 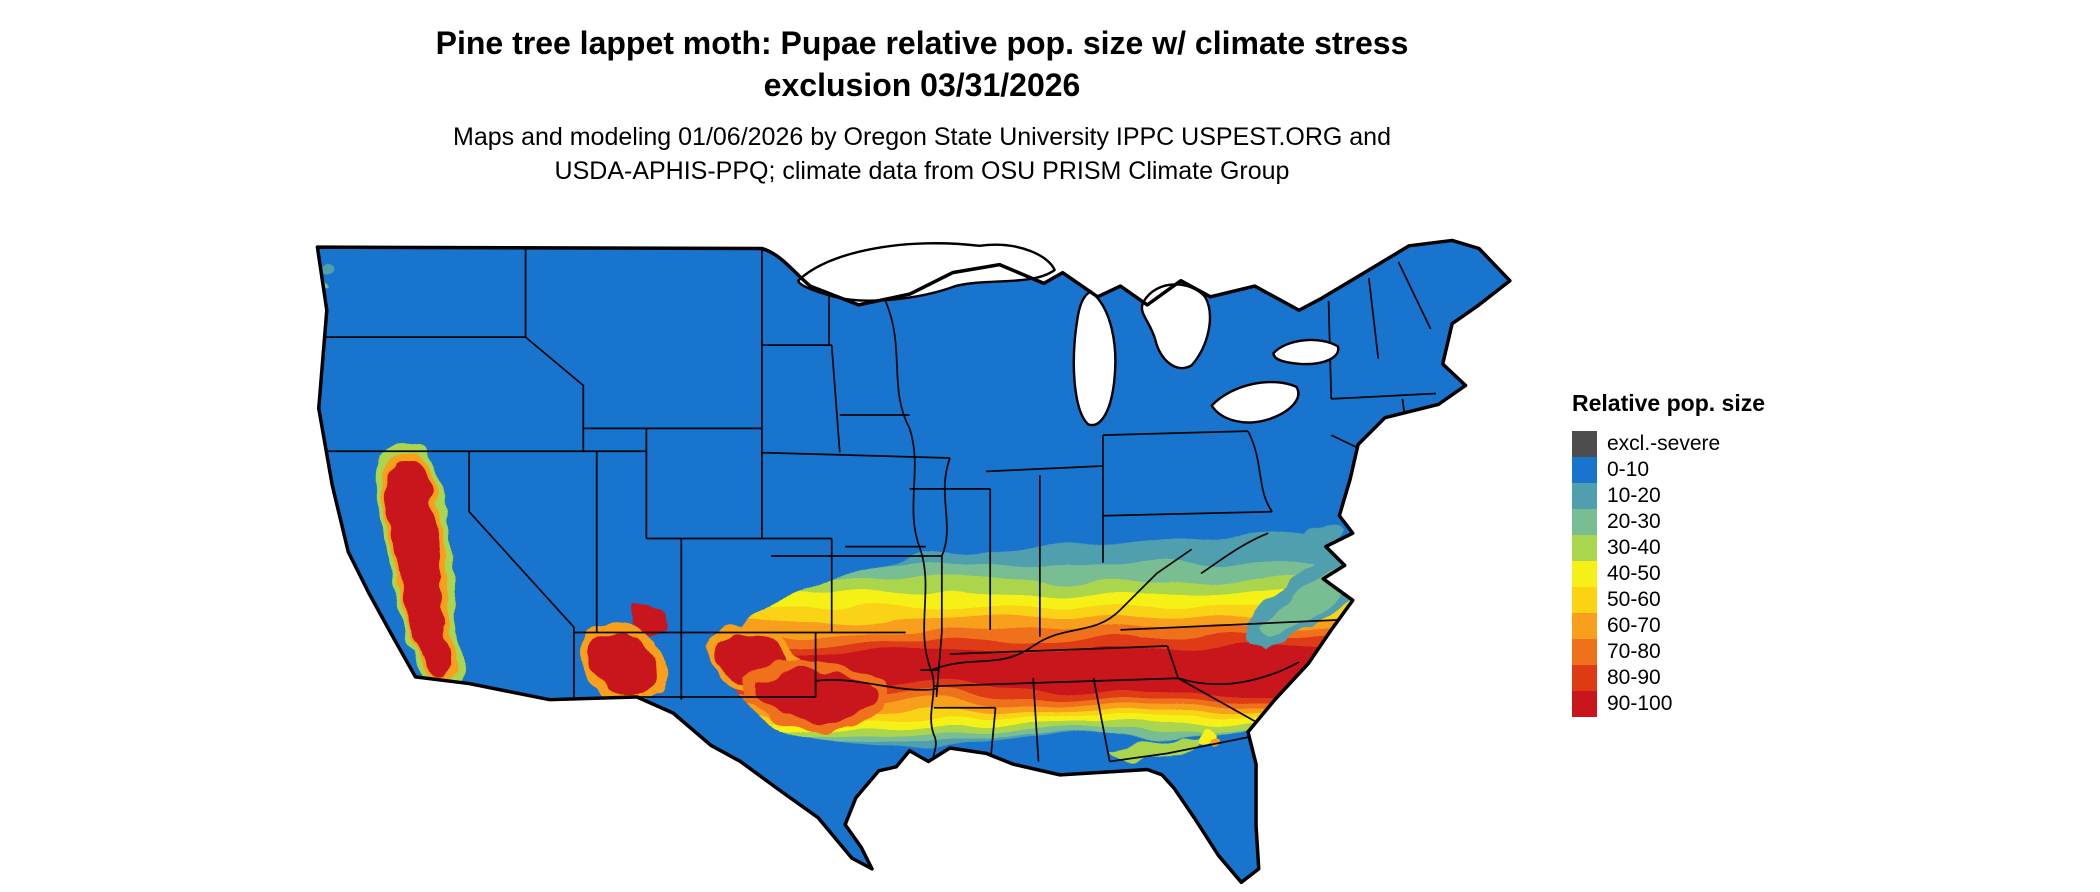 What do you see at coordinates (1668, 522) in the screenshot?
I see `legend-row: 20-30` at bounding box center [1668, 522].